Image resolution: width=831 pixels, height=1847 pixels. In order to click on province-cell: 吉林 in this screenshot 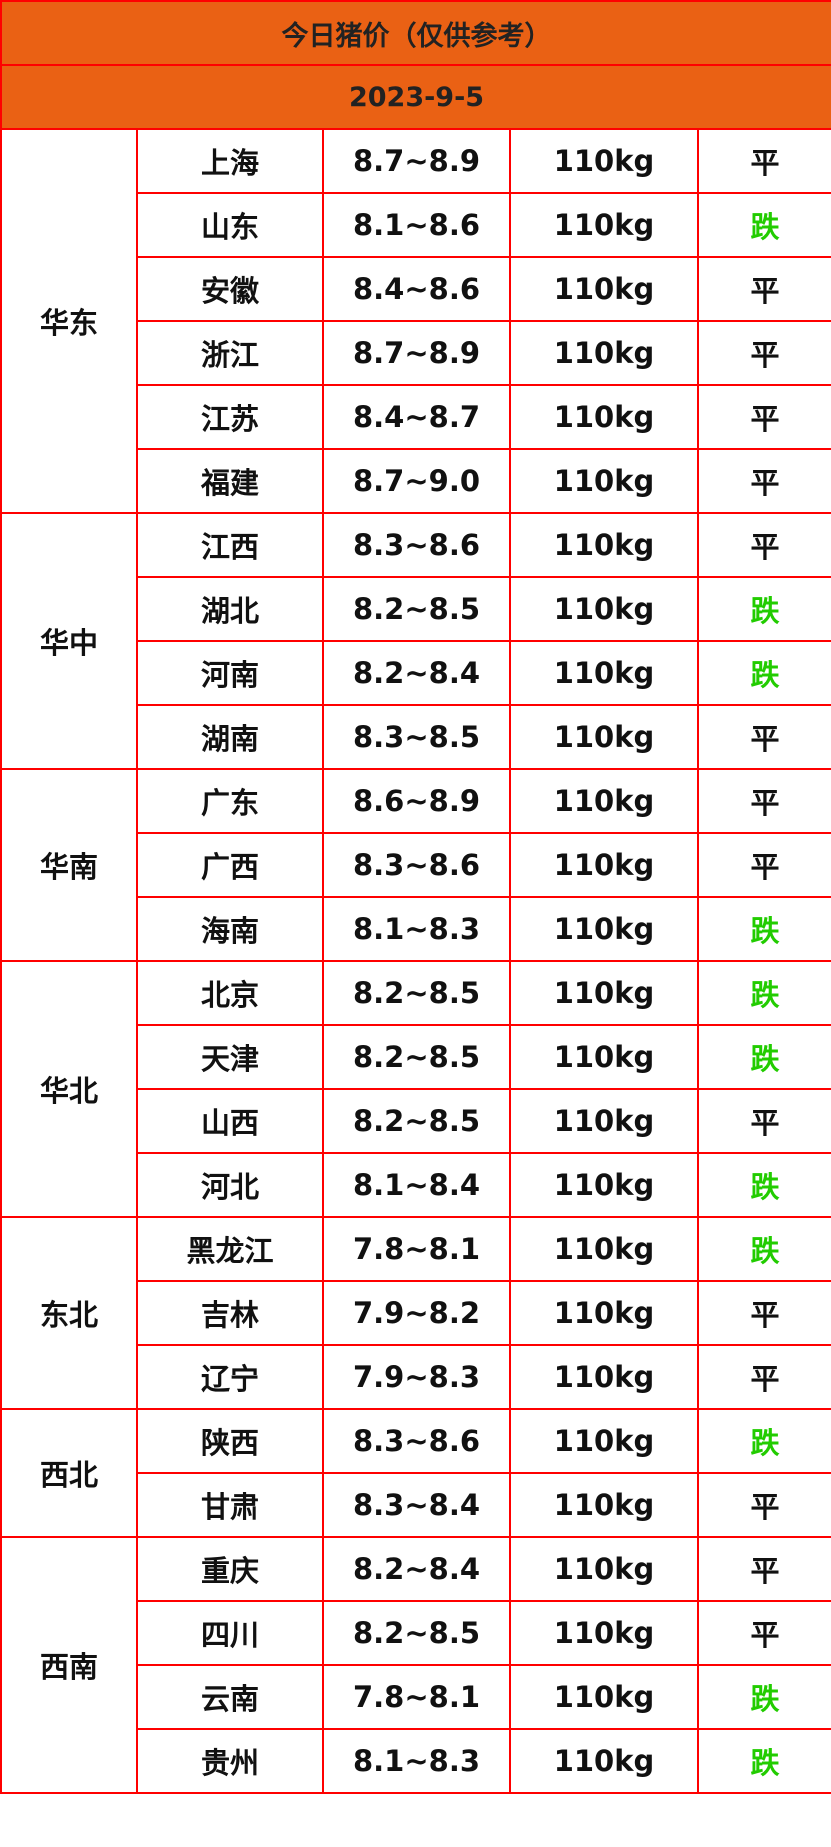, I will do `click(230, 1313)`.